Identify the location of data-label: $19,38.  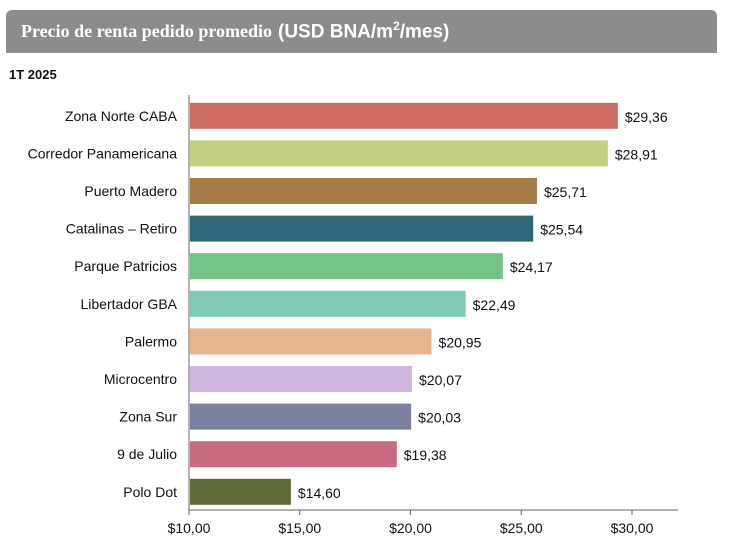
(425, 455).